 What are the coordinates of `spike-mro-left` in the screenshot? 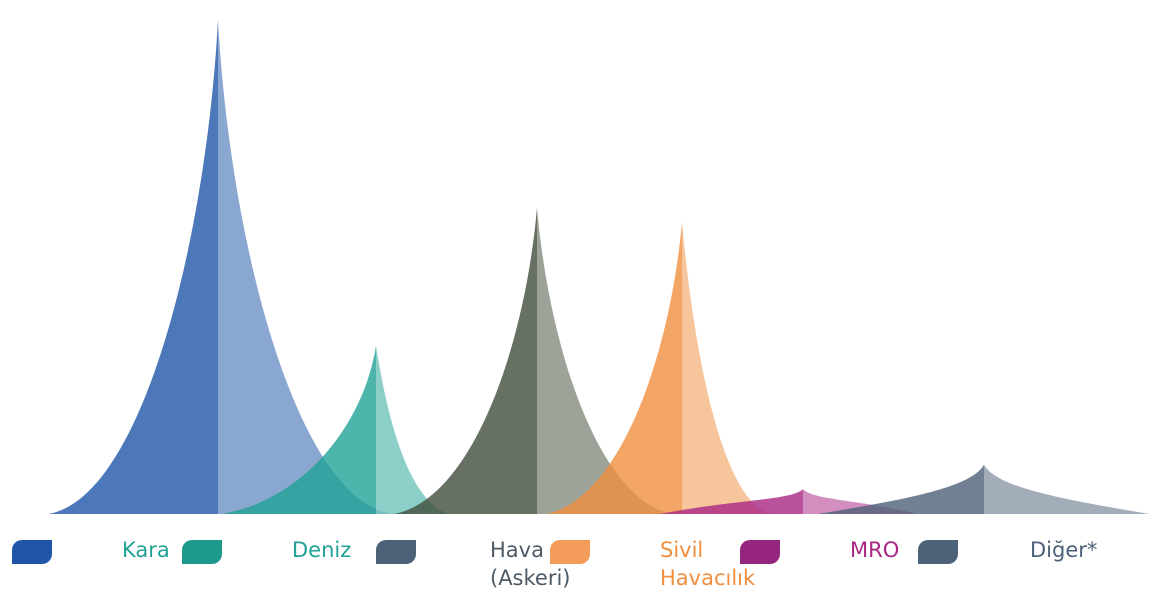 It's located at (731, 501).